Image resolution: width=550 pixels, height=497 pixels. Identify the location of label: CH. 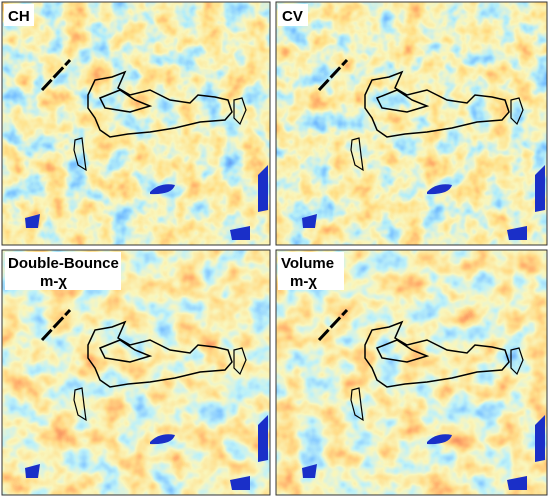
(19, 16).